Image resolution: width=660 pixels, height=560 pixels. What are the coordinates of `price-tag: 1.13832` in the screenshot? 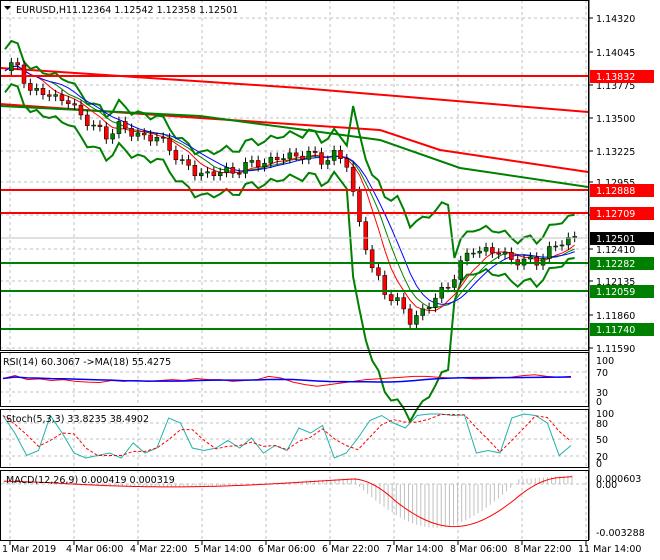 It's located at (622, 76).